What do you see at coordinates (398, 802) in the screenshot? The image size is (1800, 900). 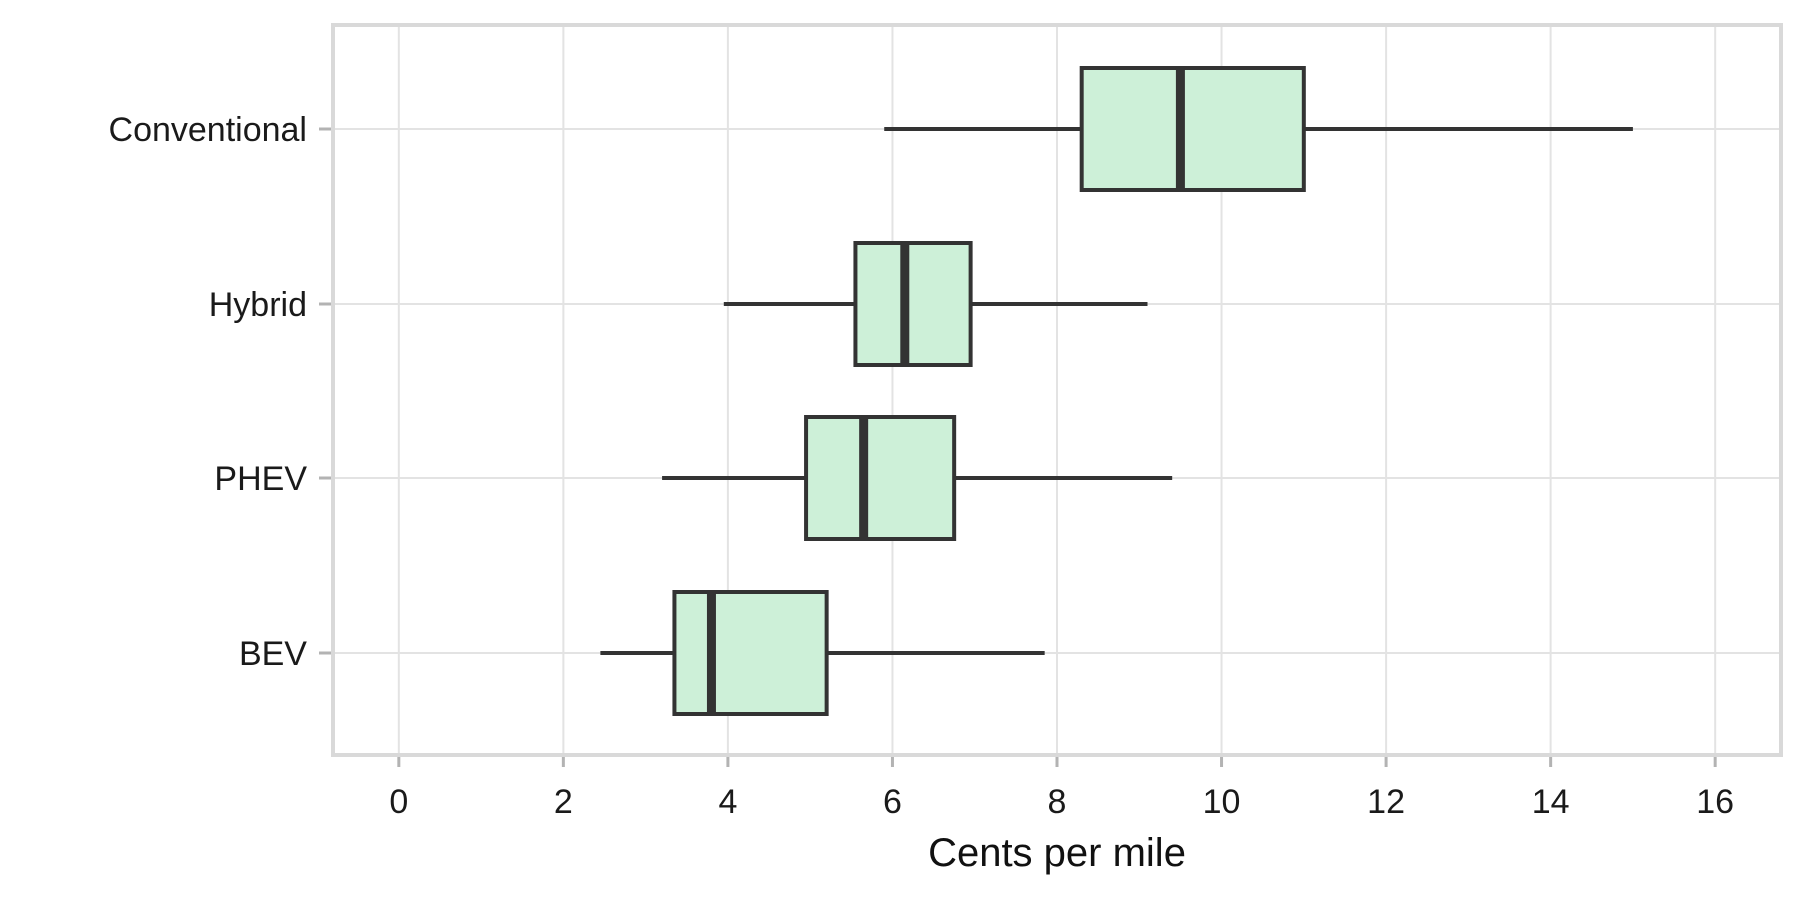 I see `x-tick-label: 0` at bounding box center [398, 802].